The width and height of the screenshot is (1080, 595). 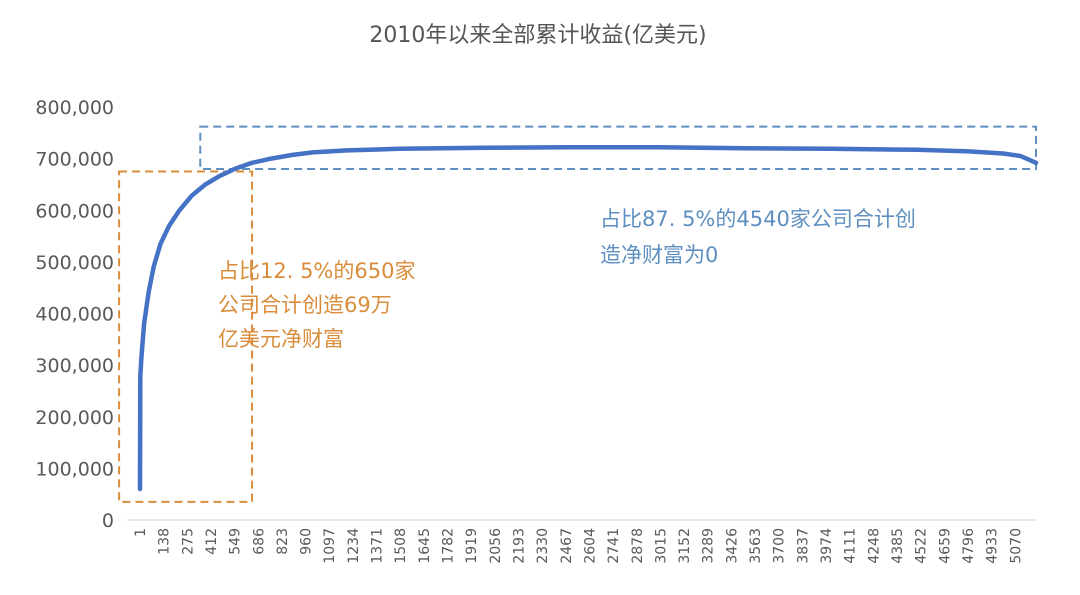 I want to click on x-tick-label: 2878, so click(x=638, y=546).